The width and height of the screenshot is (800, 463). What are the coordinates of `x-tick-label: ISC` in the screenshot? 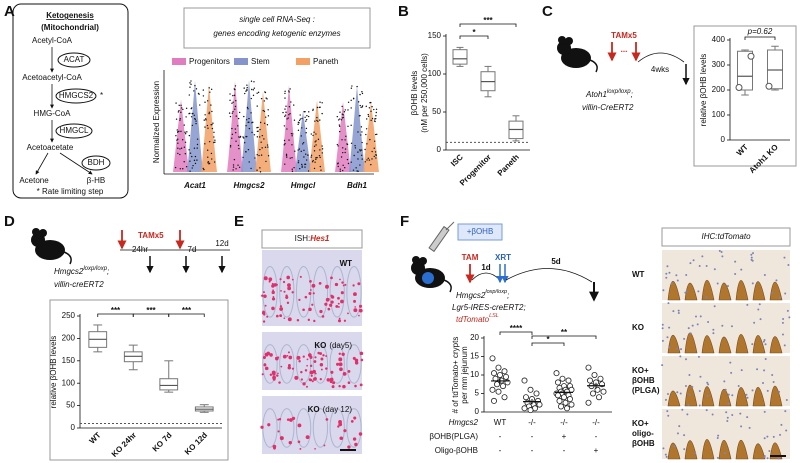 It's located at (457, 160).